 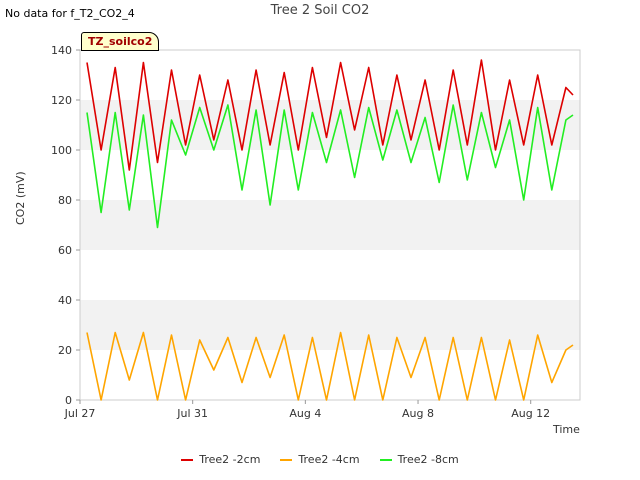 I want to click on legend-swatch-tree2-4cm, so click(x=286, y=459).